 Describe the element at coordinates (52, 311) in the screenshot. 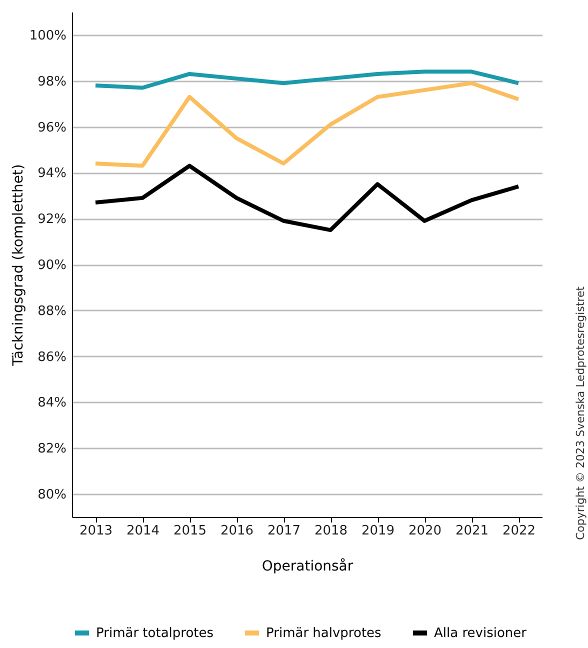

I see `y-tick-label: 88%` at that location.